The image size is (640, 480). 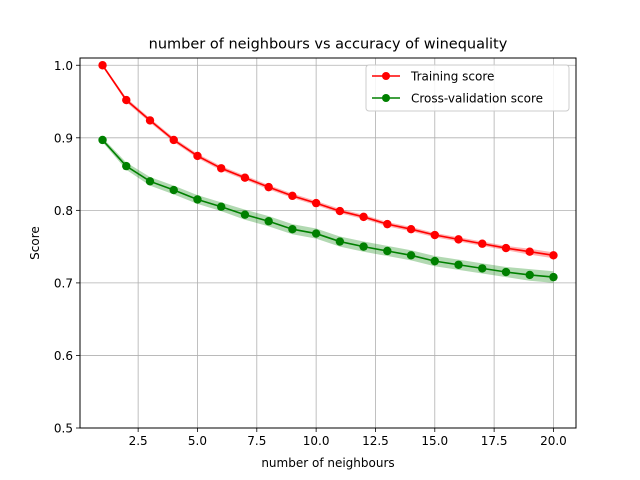 I want to click on x-axis-ticks: 2.5 5.0 7.5 10.0 12.5 15.0 17.5 20.0, so click(x=348, y=438).